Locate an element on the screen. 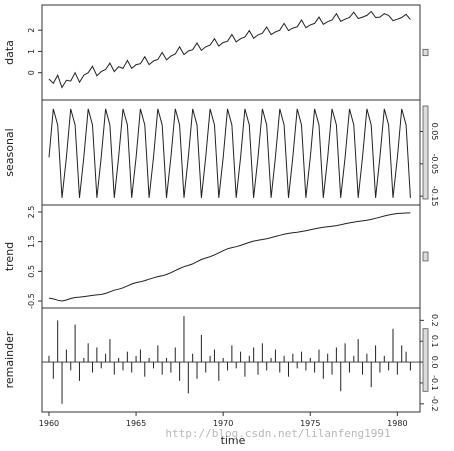 The width and height of the screenshot is (454, 451). scale-bar-data is located at coordinates (425, 52).